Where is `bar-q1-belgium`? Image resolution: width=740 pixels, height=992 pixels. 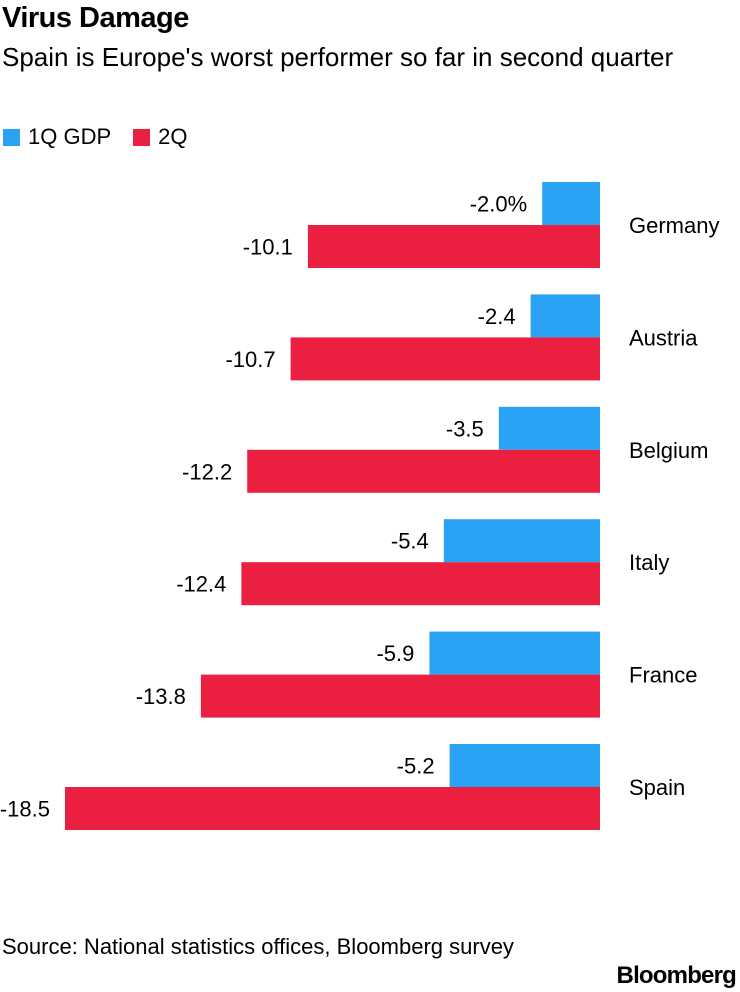
bar-q1-belgium is located at coordinates (549, 428).